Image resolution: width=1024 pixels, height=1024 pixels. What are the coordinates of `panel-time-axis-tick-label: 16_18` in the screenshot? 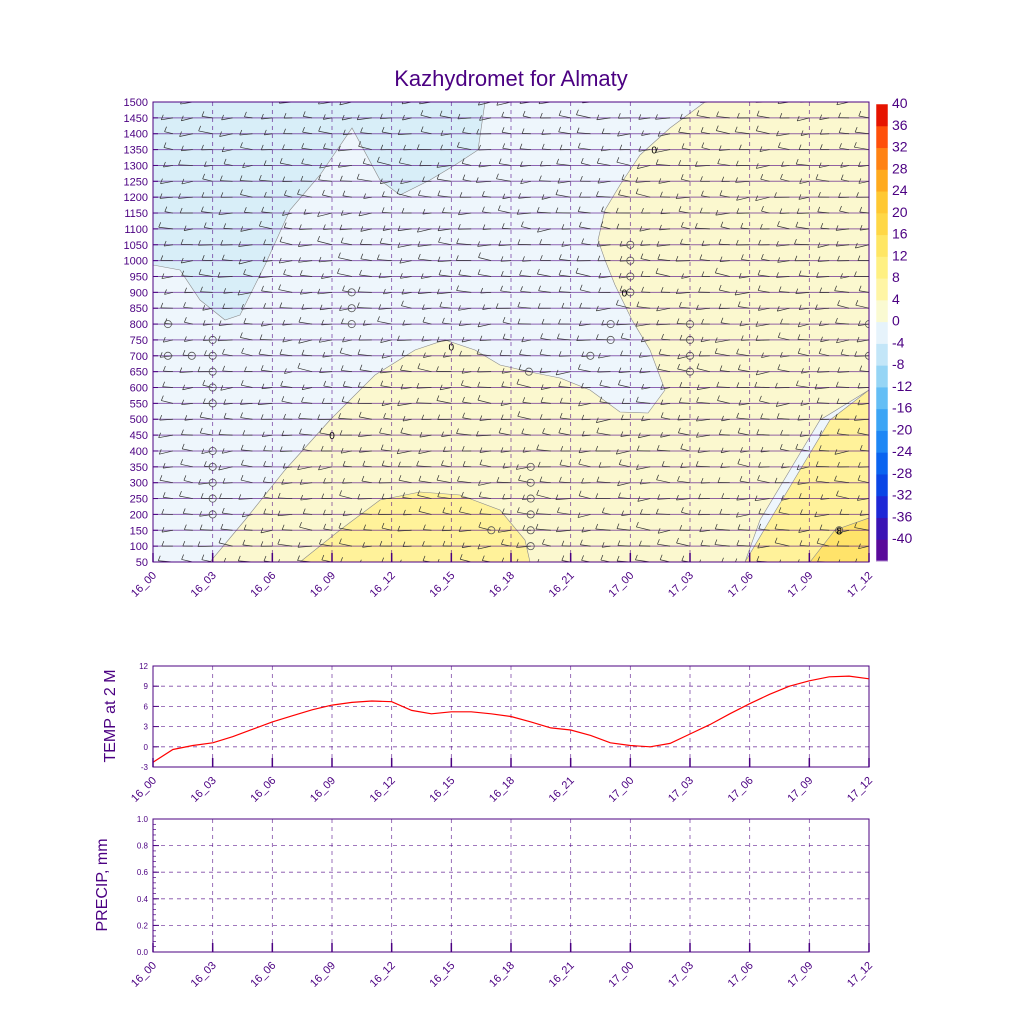 It's located at (502, 975).